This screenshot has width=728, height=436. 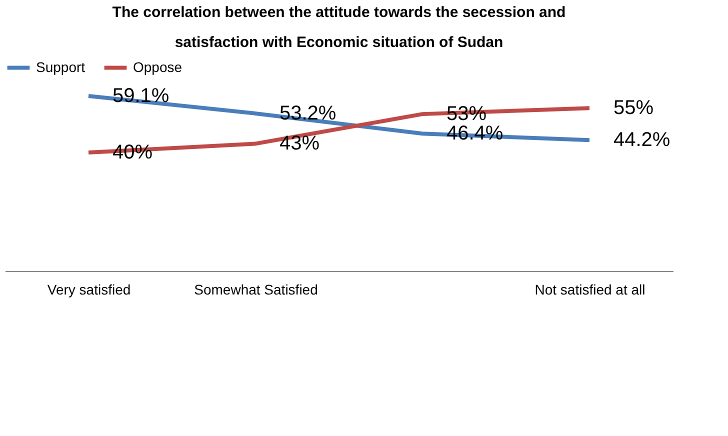 What do you see at coordinates (89, 290) in the screenshot?
I see `x-tick-label: Very satisfied` at bounding box center [89, 290].